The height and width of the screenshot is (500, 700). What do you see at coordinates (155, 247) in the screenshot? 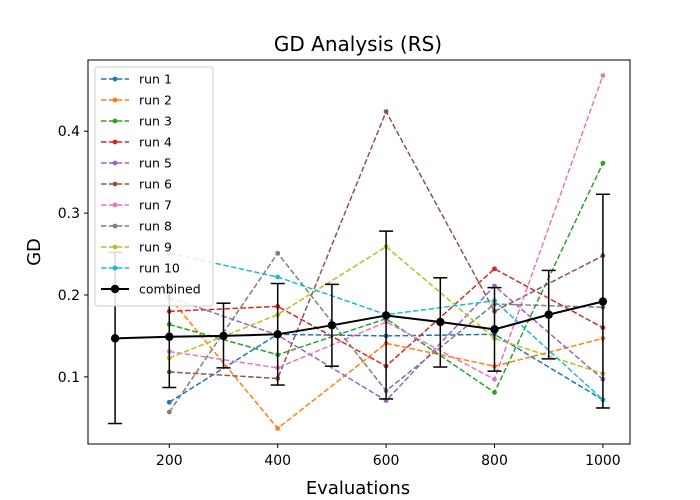
I see `legend-label: run 9` at bounding box center [155, 247].